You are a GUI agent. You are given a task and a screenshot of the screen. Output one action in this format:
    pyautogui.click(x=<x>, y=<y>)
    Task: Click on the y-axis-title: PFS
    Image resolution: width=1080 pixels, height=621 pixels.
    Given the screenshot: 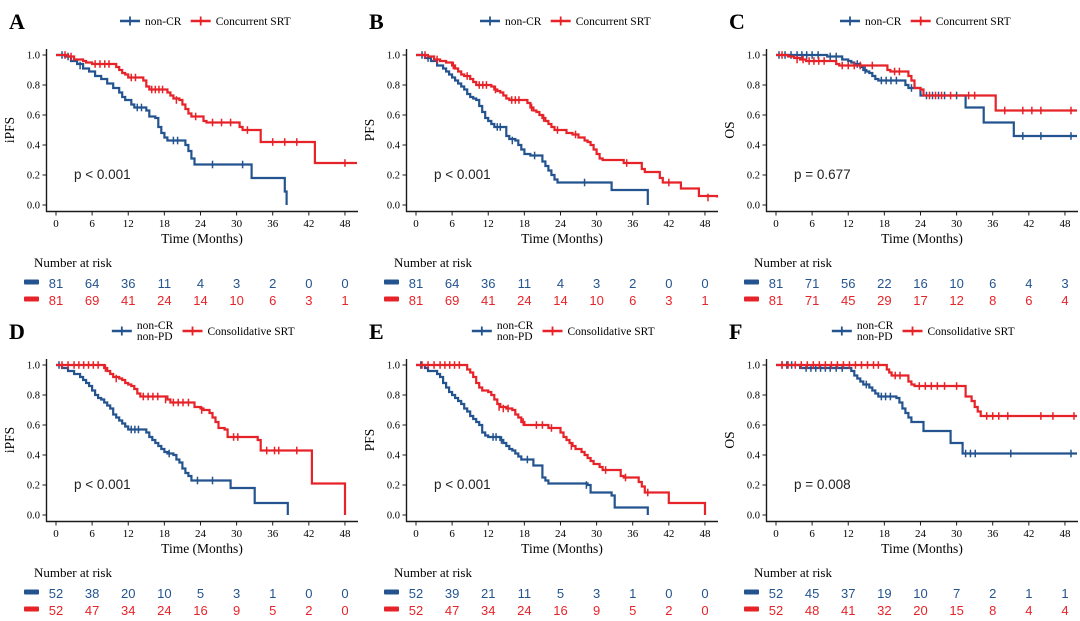 What is the action you would take?
    pyautogui.click(x=369, y=440)
    